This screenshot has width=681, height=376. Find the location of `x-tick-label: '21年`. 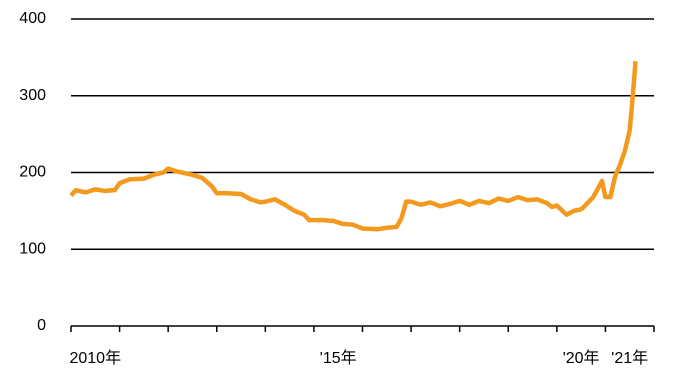

x-tick-label: '21年 is located at coordinates (629, 358).